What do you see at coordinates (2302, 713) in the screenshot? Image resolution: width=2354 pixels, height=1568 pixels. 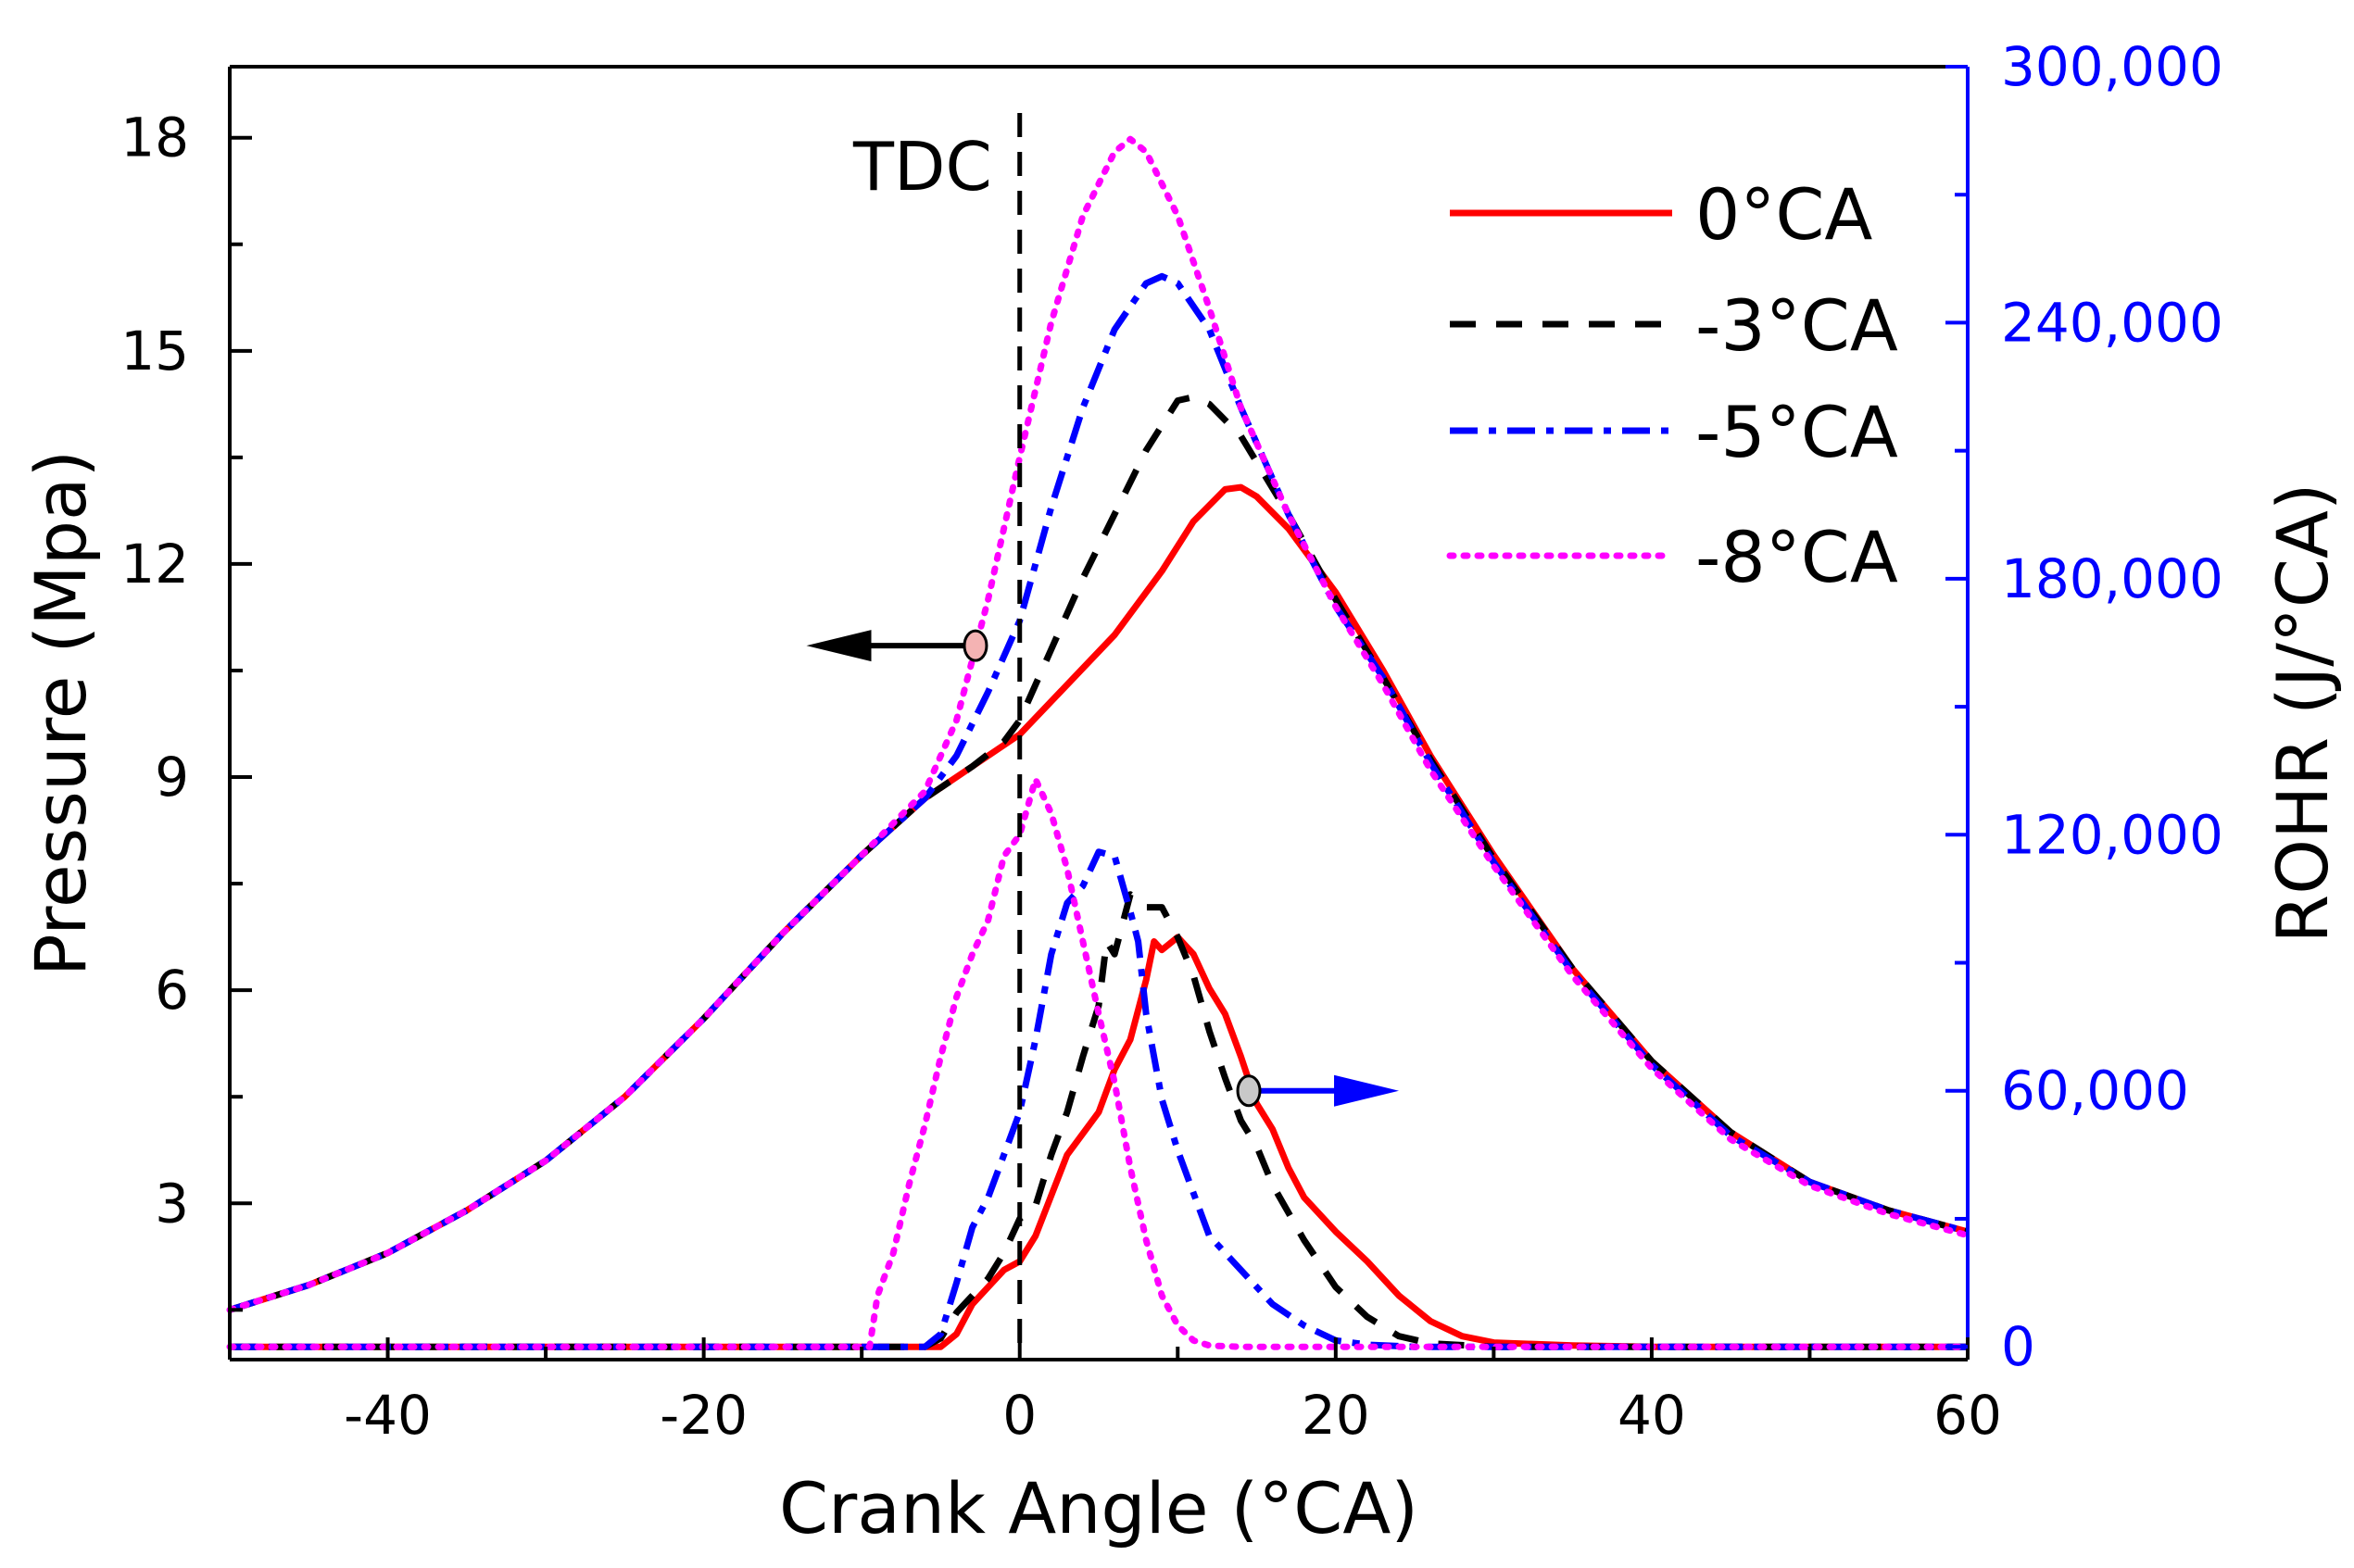 I see `y-right-axis-title: ROHR (J/°CA)` at bounding box center [2302, 713].